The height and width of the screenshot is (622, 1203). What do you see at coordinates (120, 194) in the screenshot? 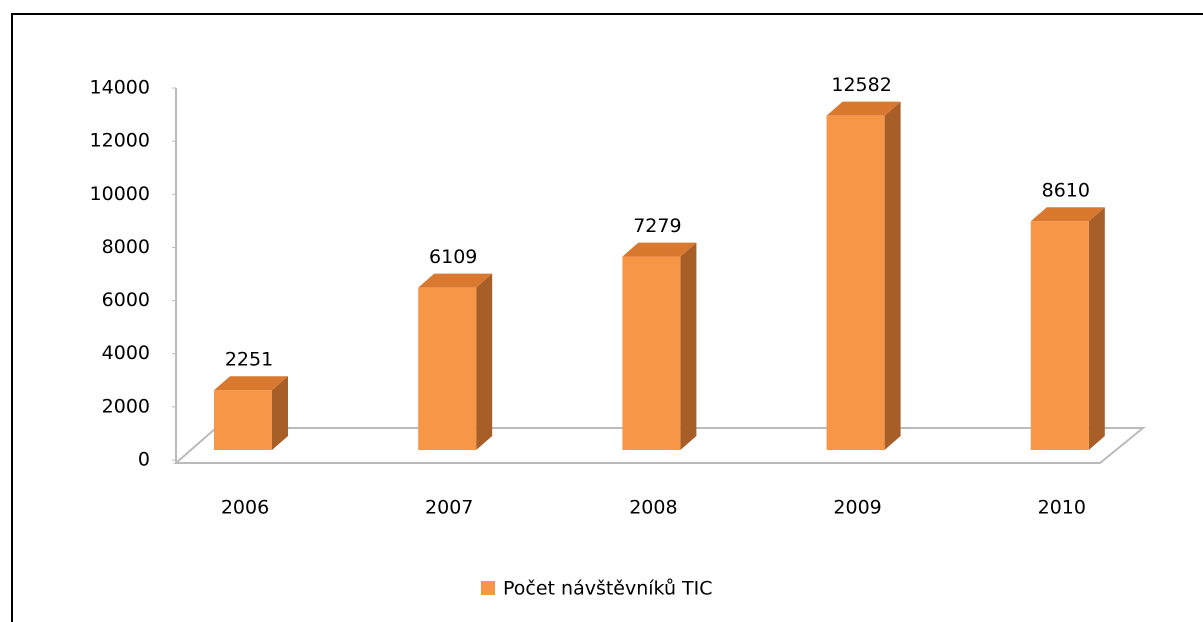
I see `y-tick-label: 10000` at bounding box center [120, 194].